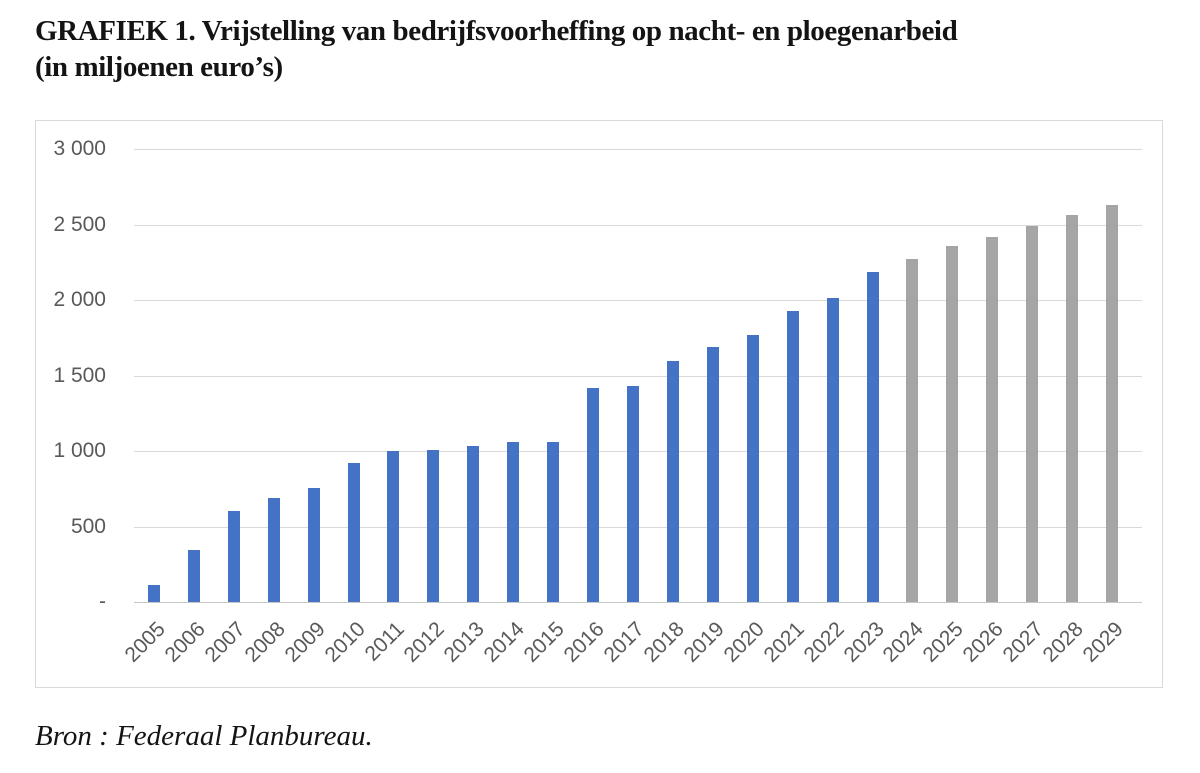  Describe the element at coordinates (233, 556) in the screenshot. I see `bar-2007` at that location.